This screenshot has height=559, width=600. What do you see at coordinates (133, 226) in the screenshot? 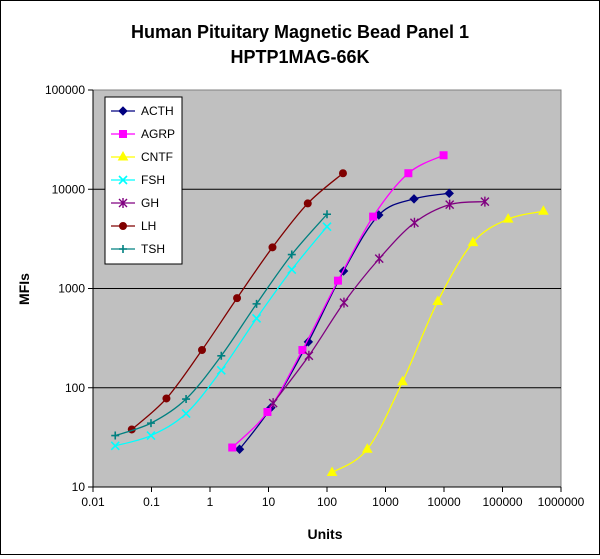
I see `legend-item-lh: LH` at bounding box center [133, 226].